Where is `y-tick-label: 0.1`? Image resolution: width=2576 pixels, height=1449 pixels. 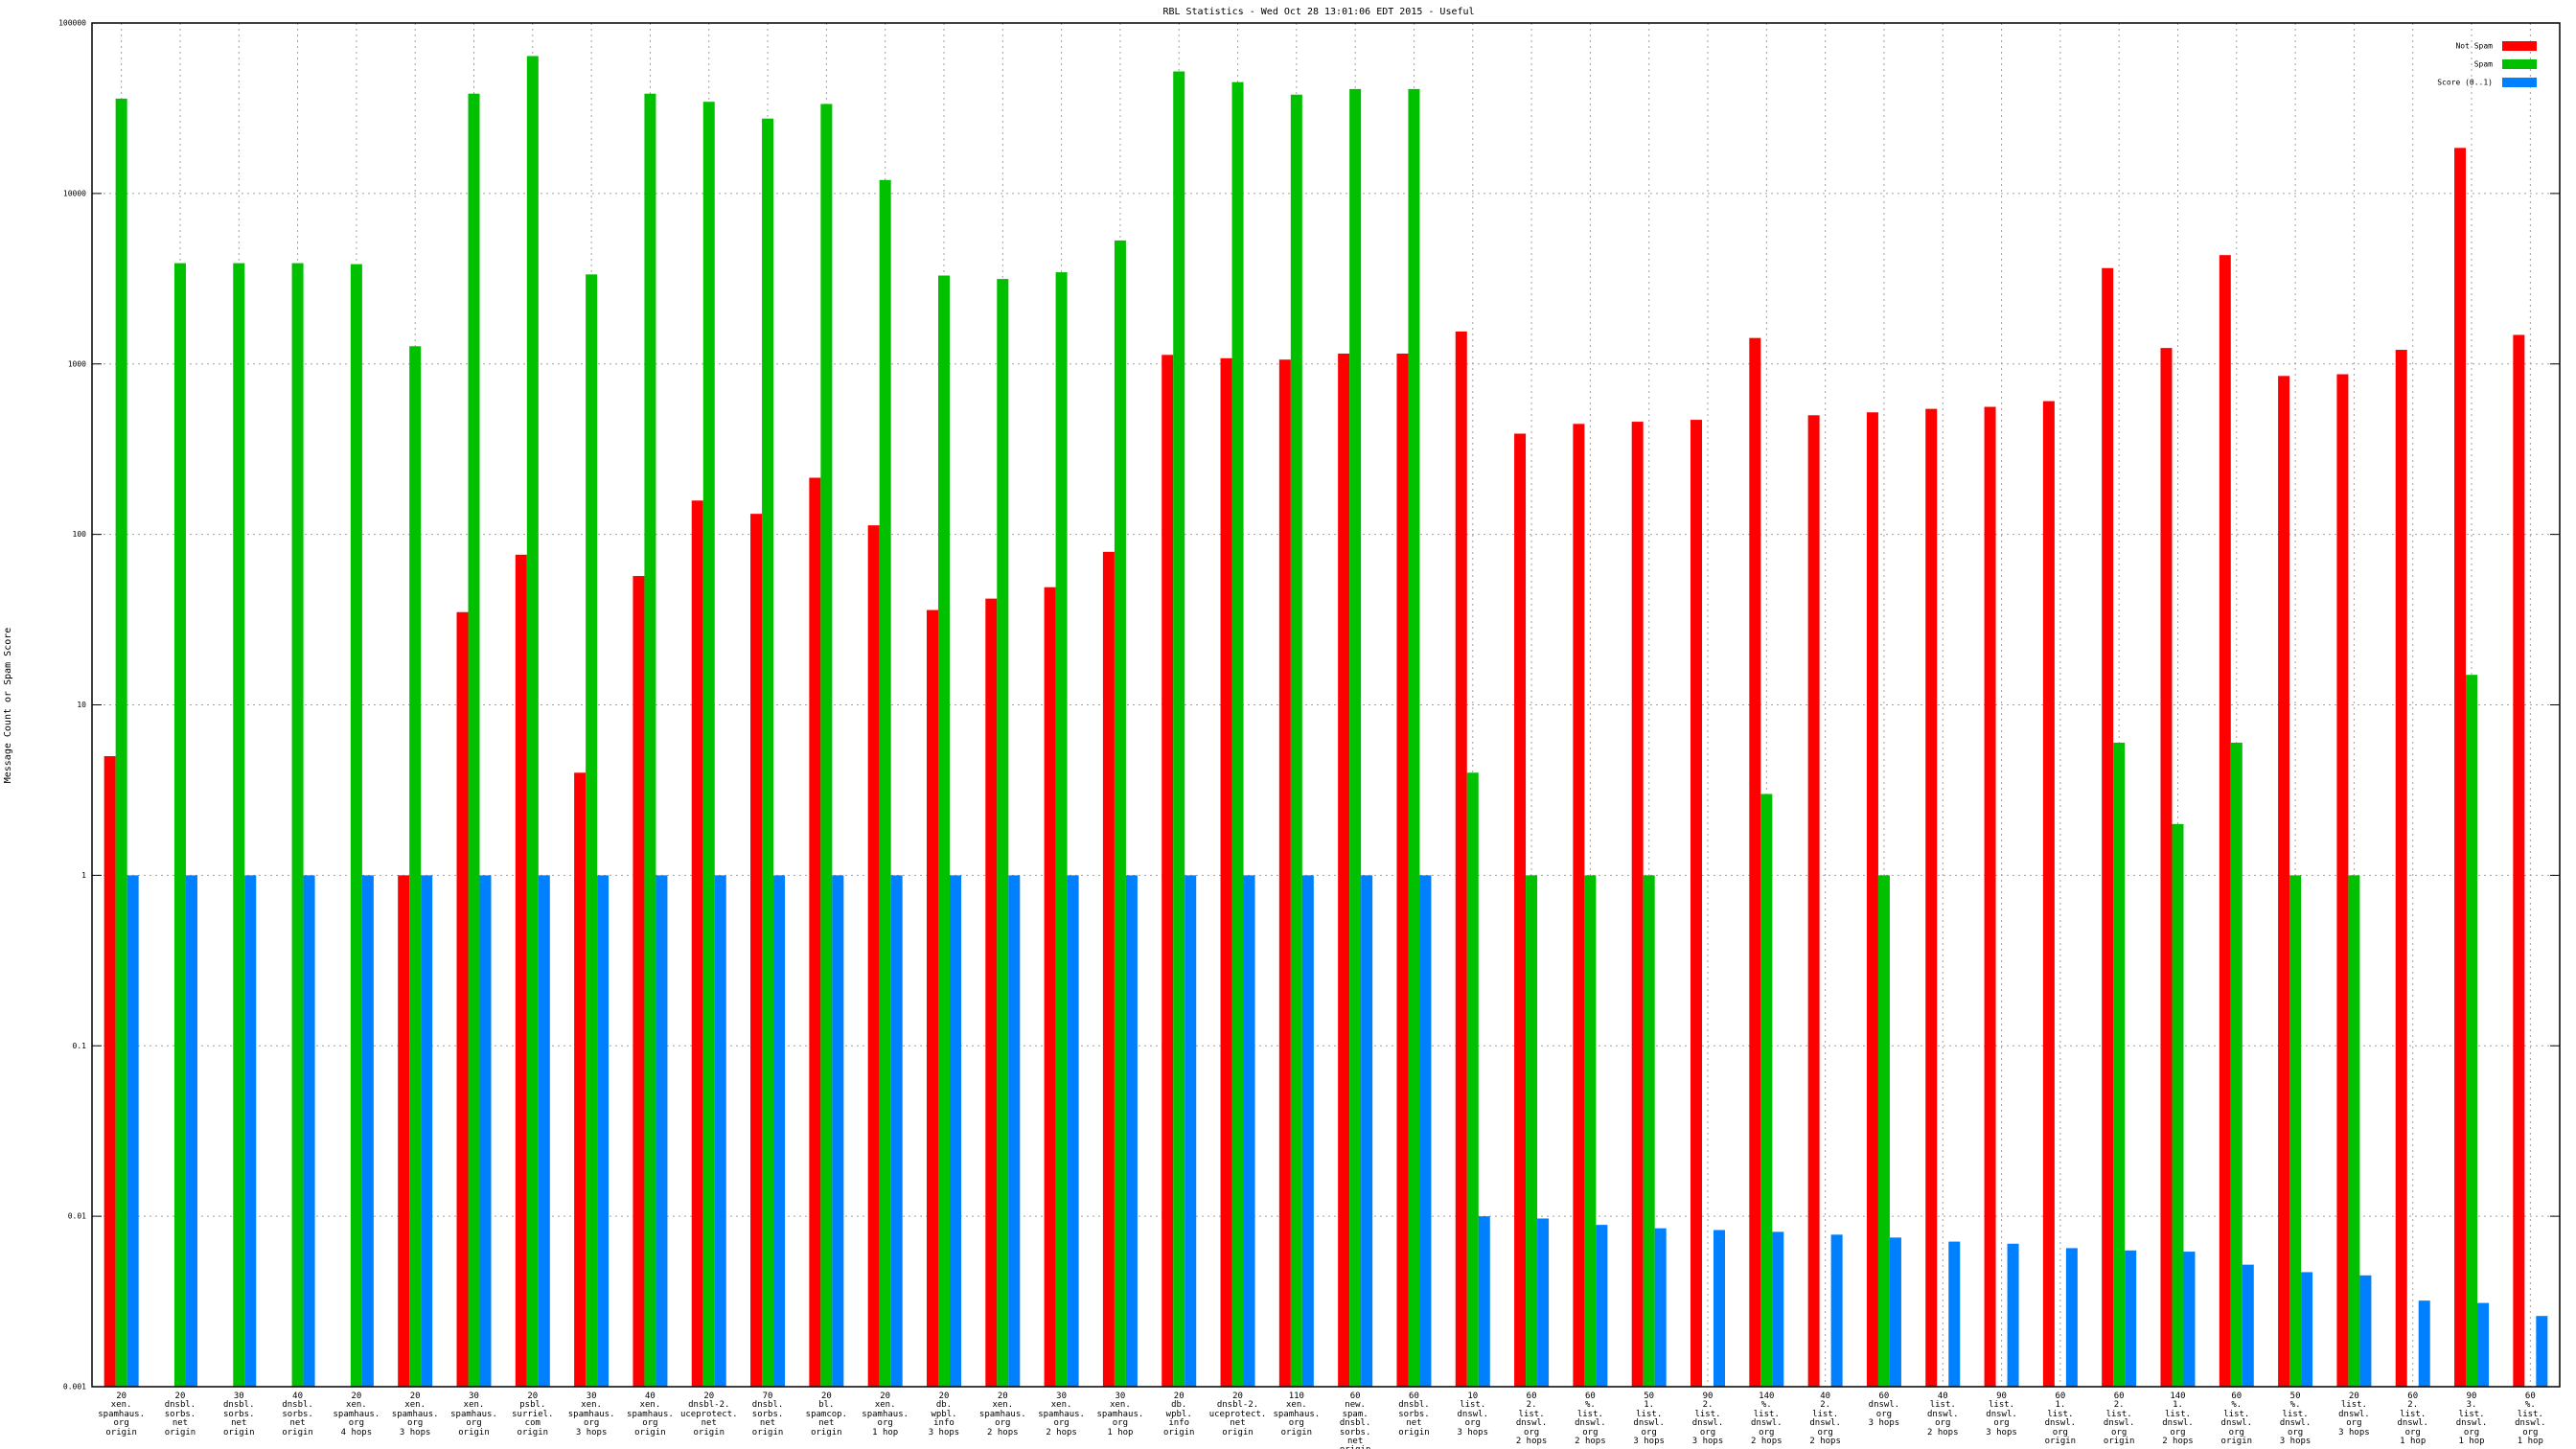 y-tick-label: 0.1 is located at coordinates (80, 1046).